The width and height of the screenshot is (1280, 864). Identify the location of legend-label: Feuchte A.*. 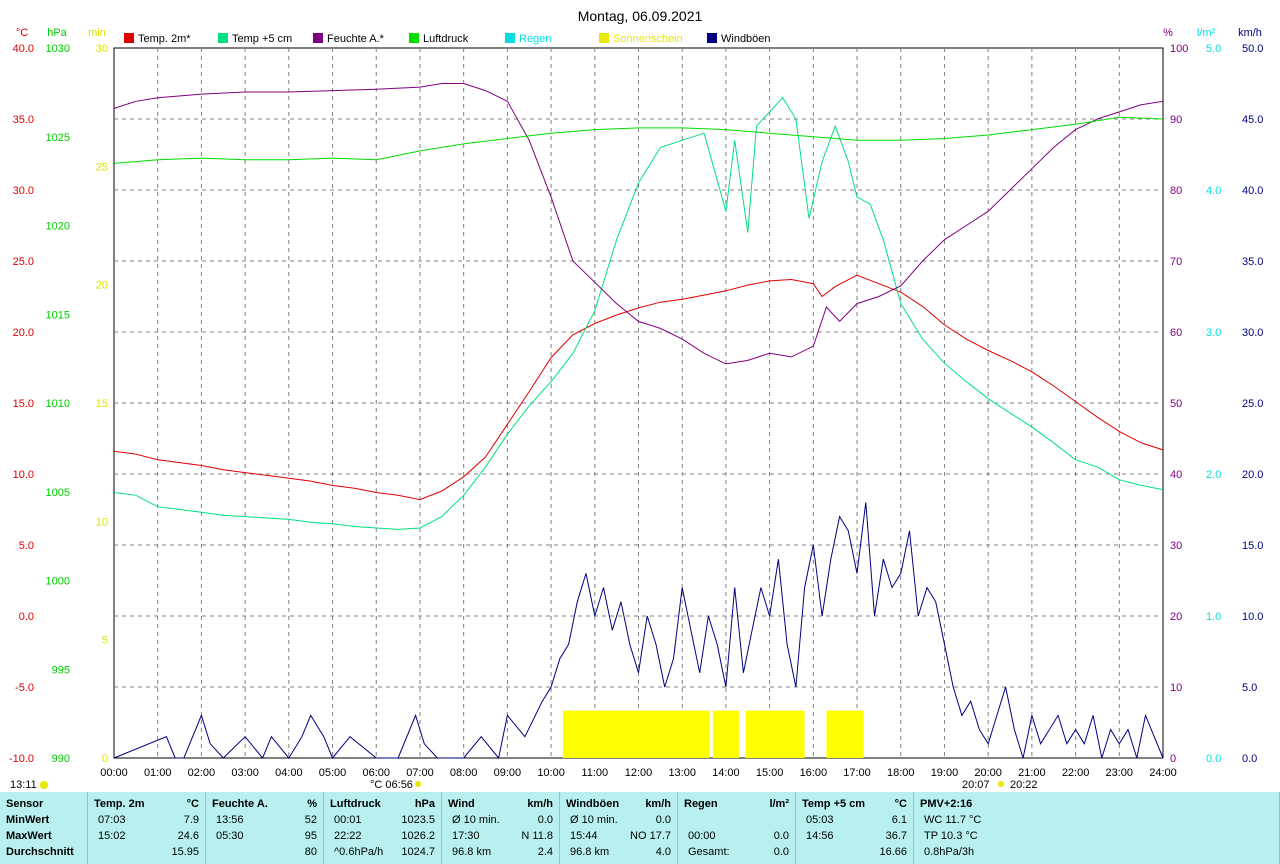
(356, 39).